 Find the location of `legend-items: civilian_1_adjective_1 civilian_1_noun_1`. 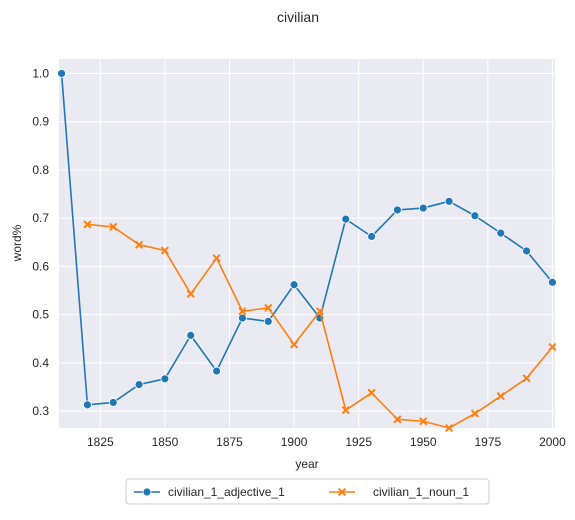

legend-items: civilian_1_adjective_1 civilian_1_noun_1 is located at coordinates (301, 492).